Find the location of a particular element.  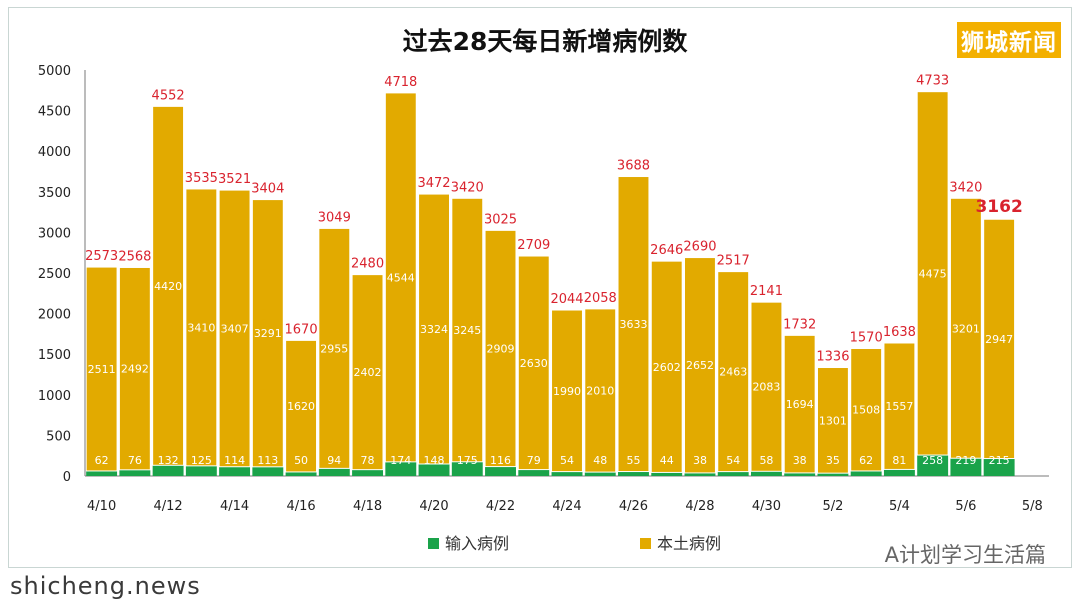

imported-value-label: 94 is located at coordinates (334, 460).